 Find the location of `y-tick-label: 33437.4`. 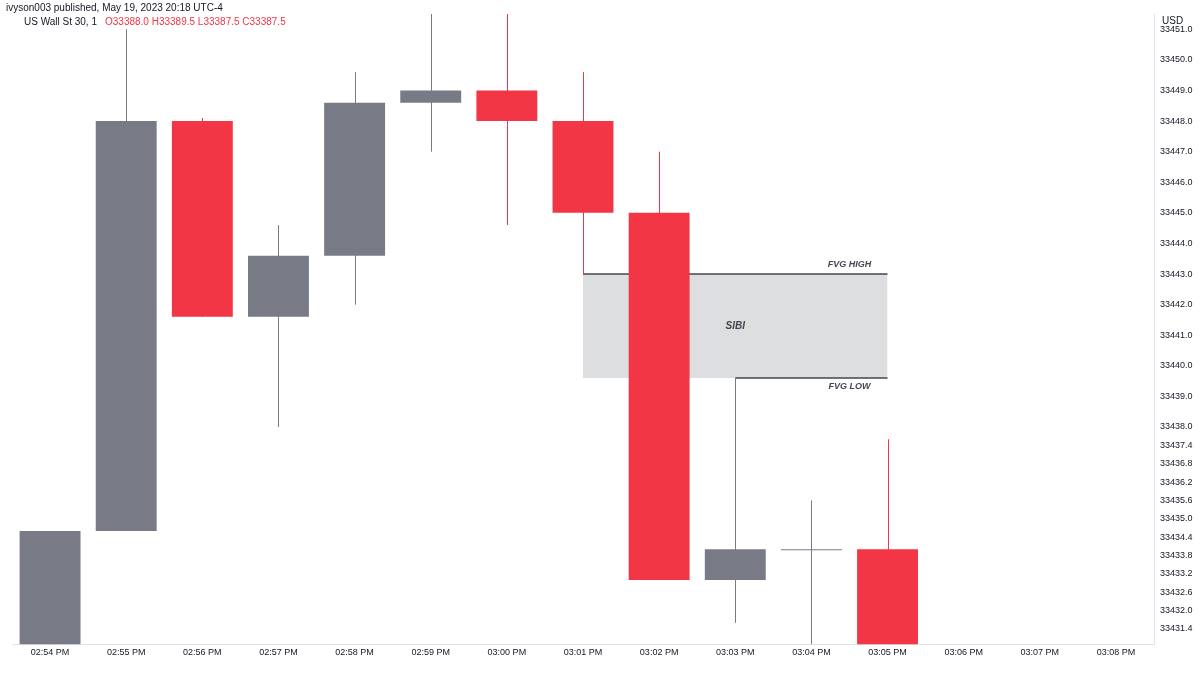

y-tick-label: 33437.4 is located at coordinates (1176, 444).